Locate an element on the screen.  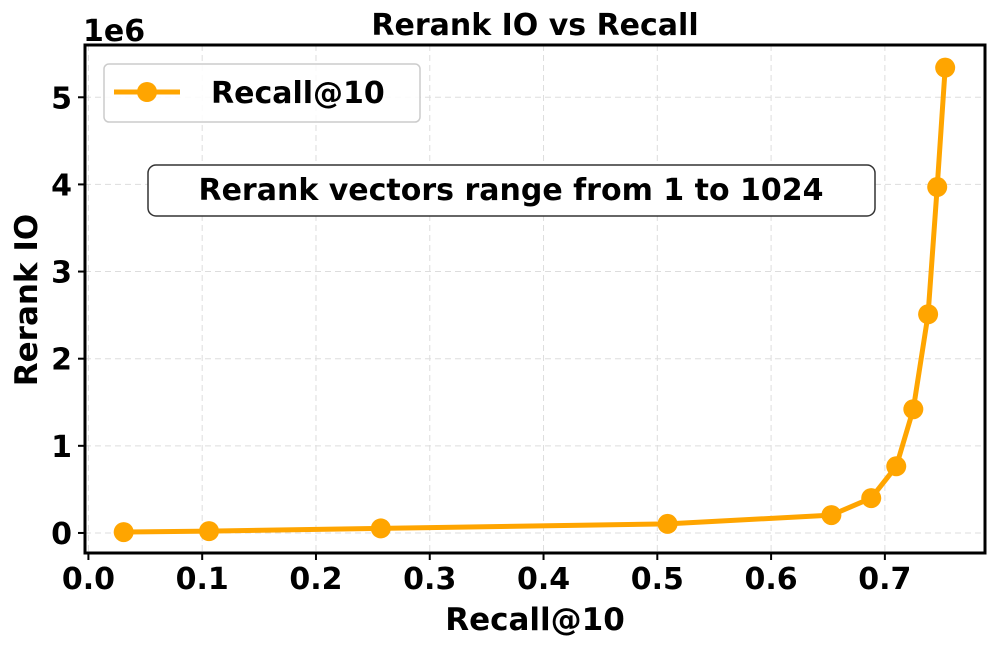
y-tick-label: 1 is located at coordinates (61, 447).